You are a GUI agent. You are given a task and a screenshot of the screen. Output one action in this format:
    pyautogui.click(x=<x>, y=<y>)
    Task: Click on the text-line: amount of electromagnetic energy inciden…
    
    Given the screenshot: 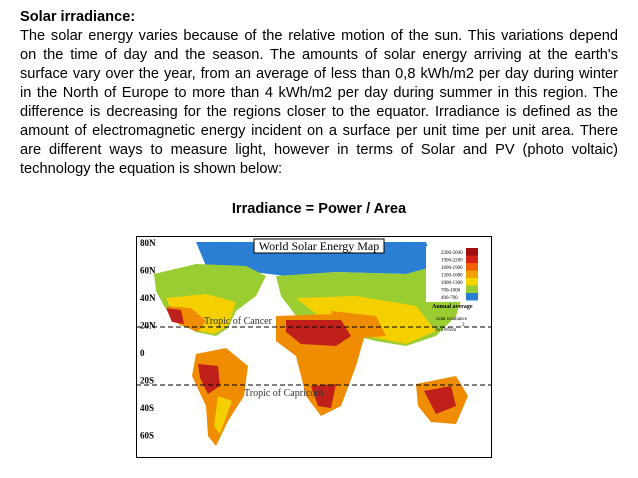 What is the action you would take?
    pyautogui.click(x=319, y=131)
    